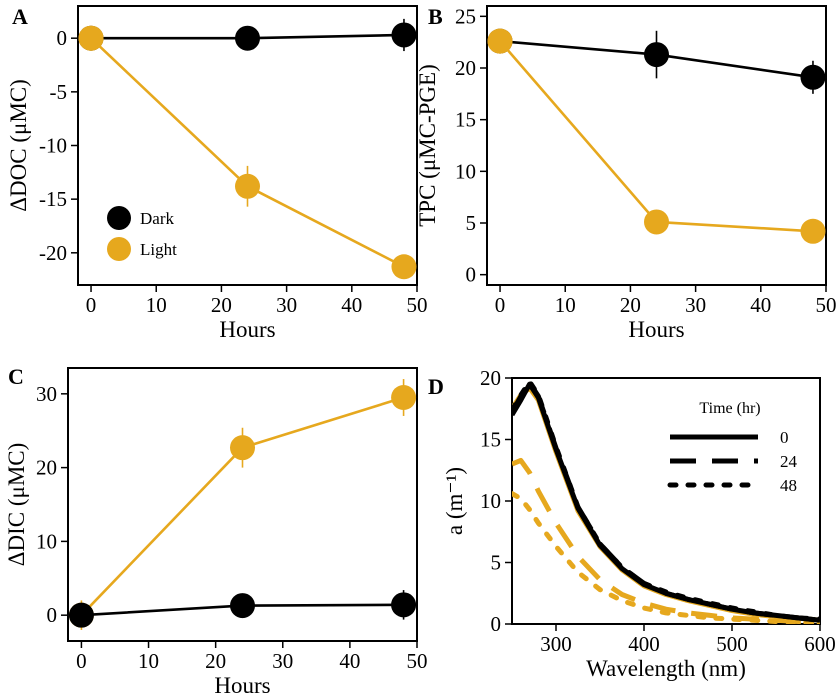 The image size is (840, 700). What do you see at coordinates (454, 501) in the screenshot?
I see `y-axis-label: a (m⁻¹)` at bounding box center [454, 501].